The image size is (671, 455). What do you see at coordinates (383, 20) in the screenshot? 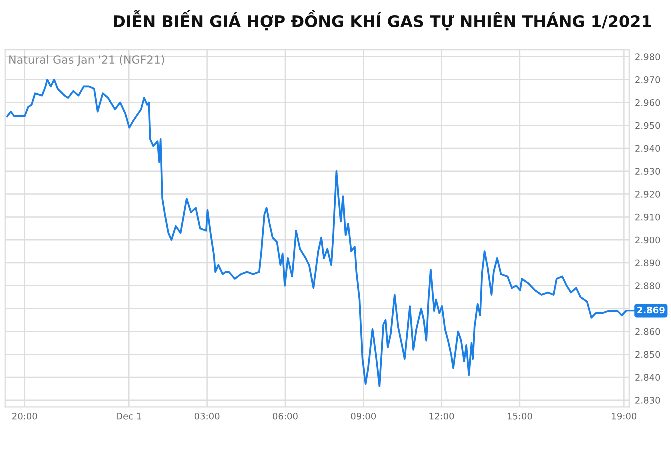
I see `chart-title: DIỄN BIẾN GIÁ HỢP ĐỒNG KHÍ GAS TỰ NHIÊN THÁNG 1/2021` at bounding box center [383, 20].